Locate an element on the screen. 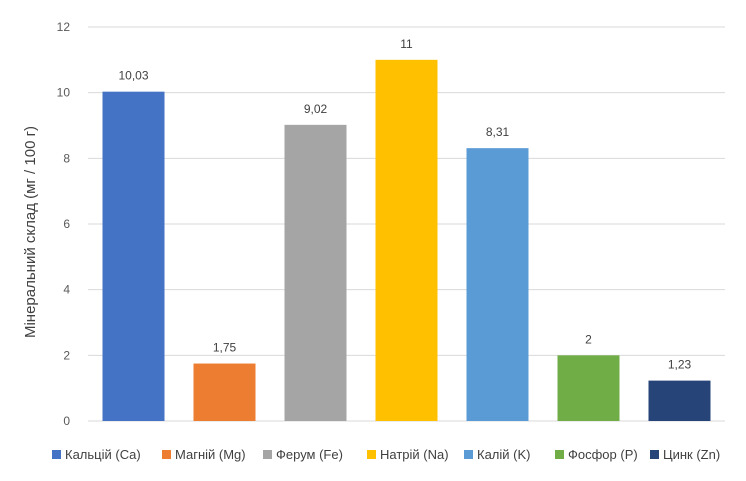 The width and height of the screenshot is (746, 481). y-tick-label: 12 is located at coordinates (64, 27).